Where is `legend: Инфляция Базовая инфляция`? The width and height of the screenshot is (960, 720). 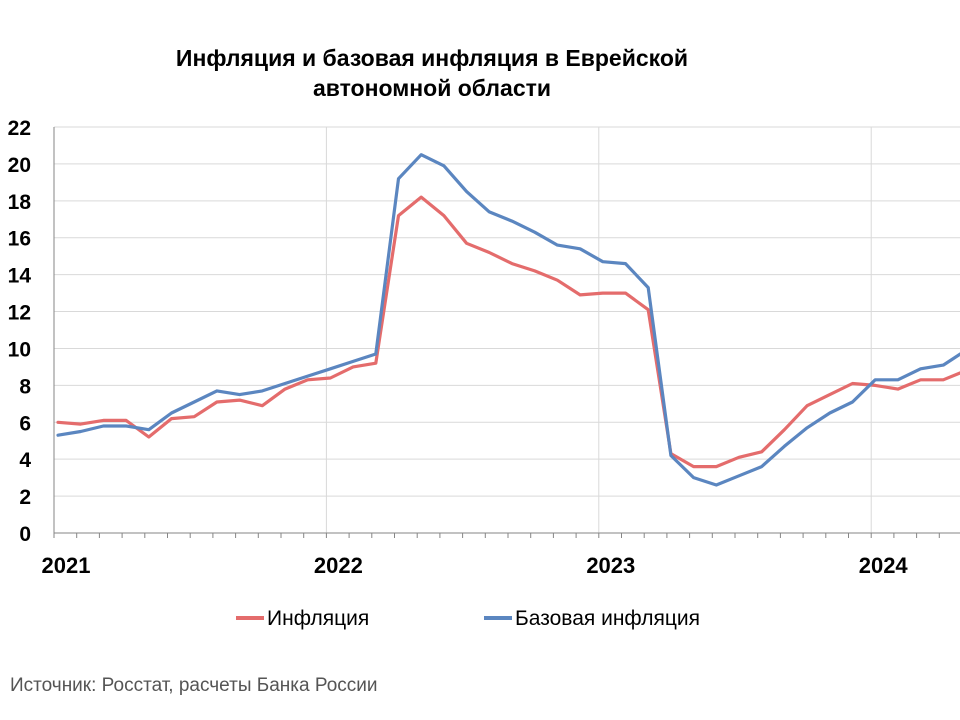 legend: Инфляция Базовая инфляция is located at coordinates (468, 618).